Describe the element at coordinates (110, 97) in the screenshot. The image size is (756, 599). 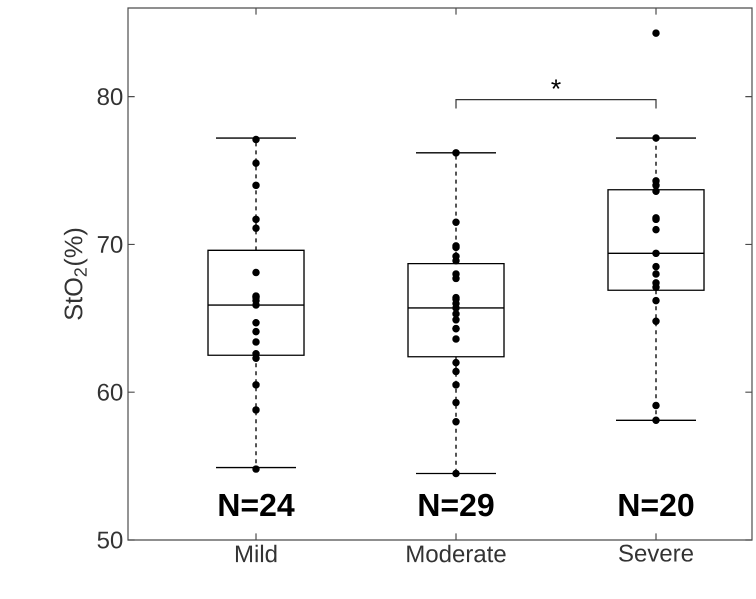
I see `y-tick-label: 80` at that location.